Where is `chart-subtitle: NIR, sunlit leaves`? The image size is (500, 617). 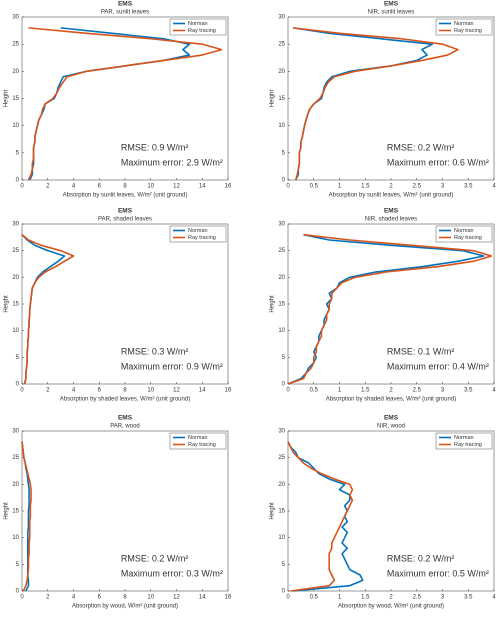 chart-subtitle: NIR, sunlit leaves is located at coordinates (391, 13).